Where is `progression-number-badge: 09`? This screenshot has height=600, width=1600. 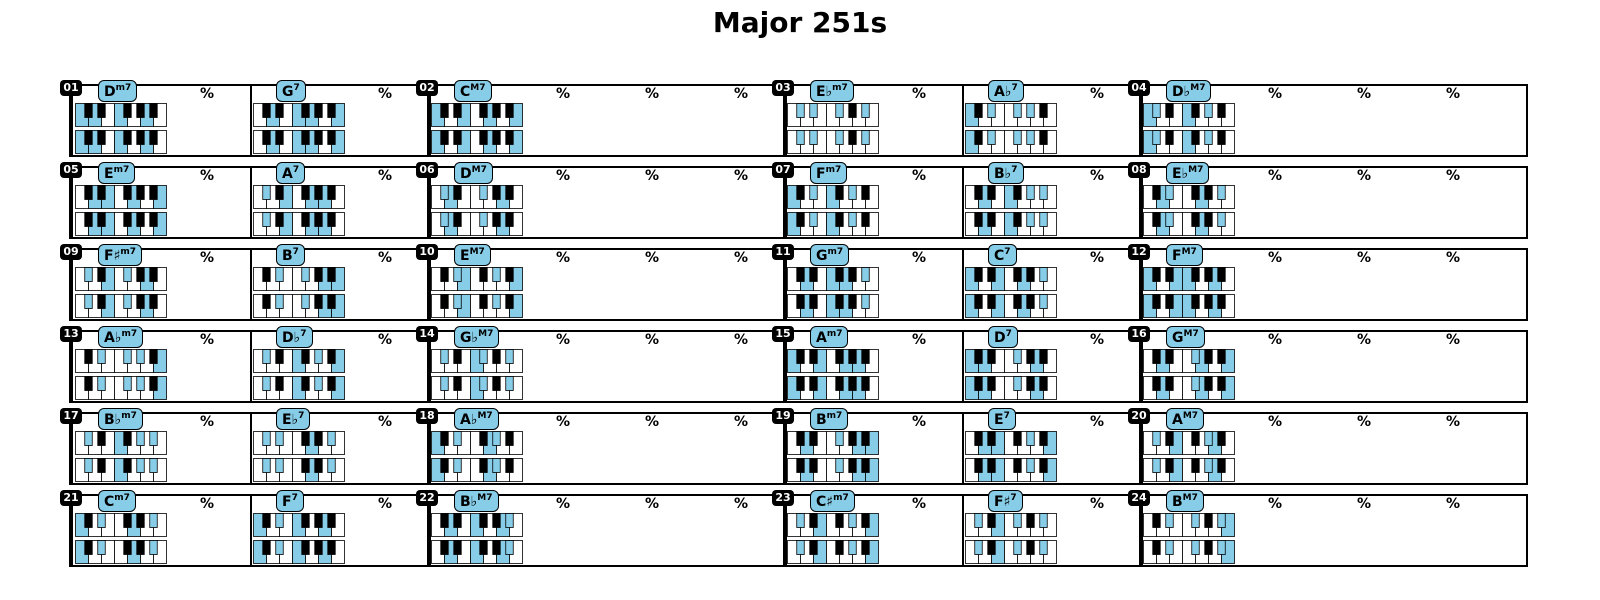
progression-number-badge: 09 is located at coordinates (71, 252).